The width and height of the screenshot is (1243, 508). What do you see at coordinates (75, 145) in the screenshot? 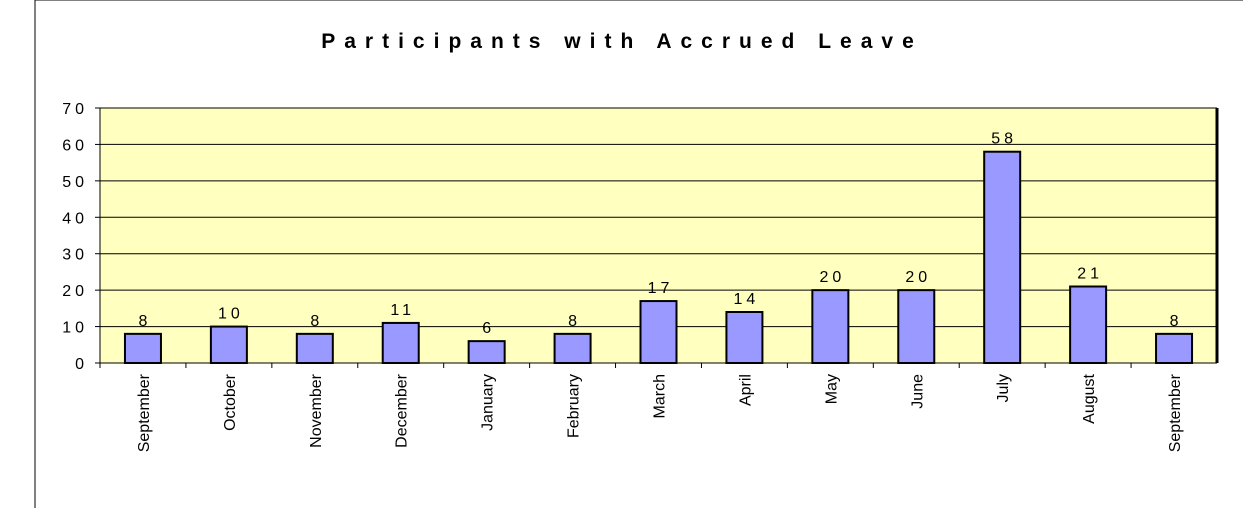
I see `y-tick-label: 60` at bounding box center [75, 145].